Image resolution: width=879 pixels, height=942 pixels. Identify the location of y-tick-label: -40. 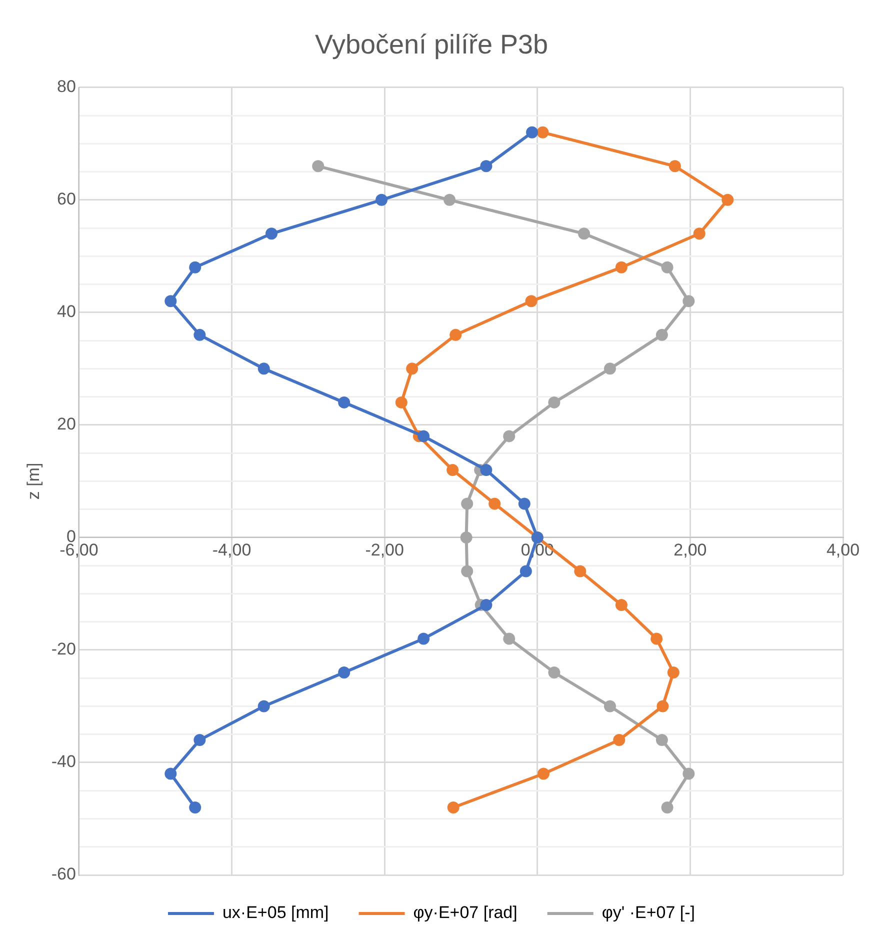
(63, 762).